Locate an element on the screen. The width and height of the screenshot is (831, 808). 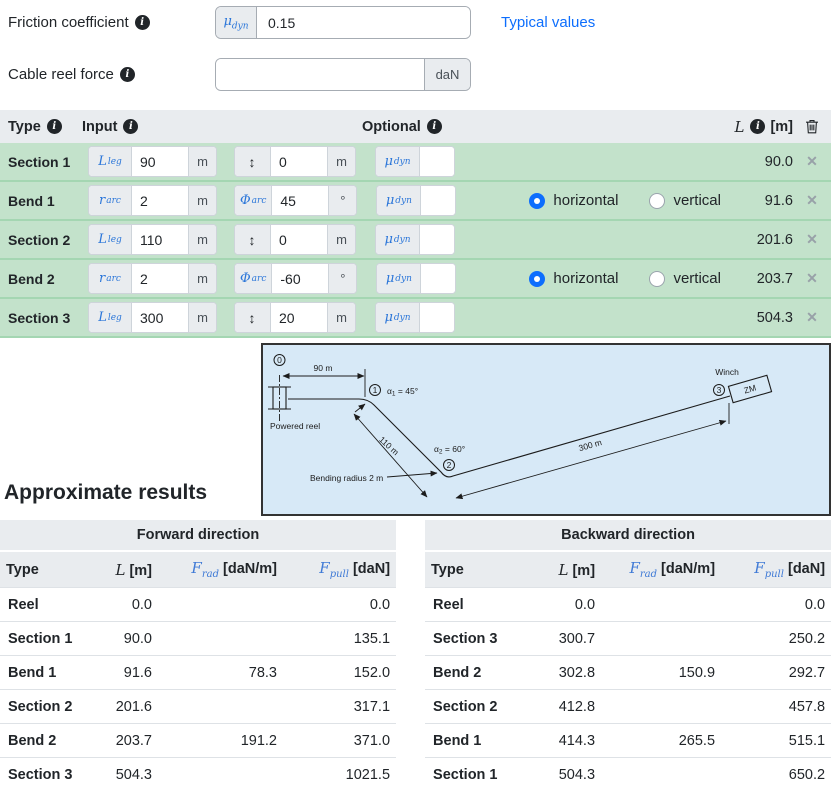
header-optional: Optional i is located at coordinates (402, 127).